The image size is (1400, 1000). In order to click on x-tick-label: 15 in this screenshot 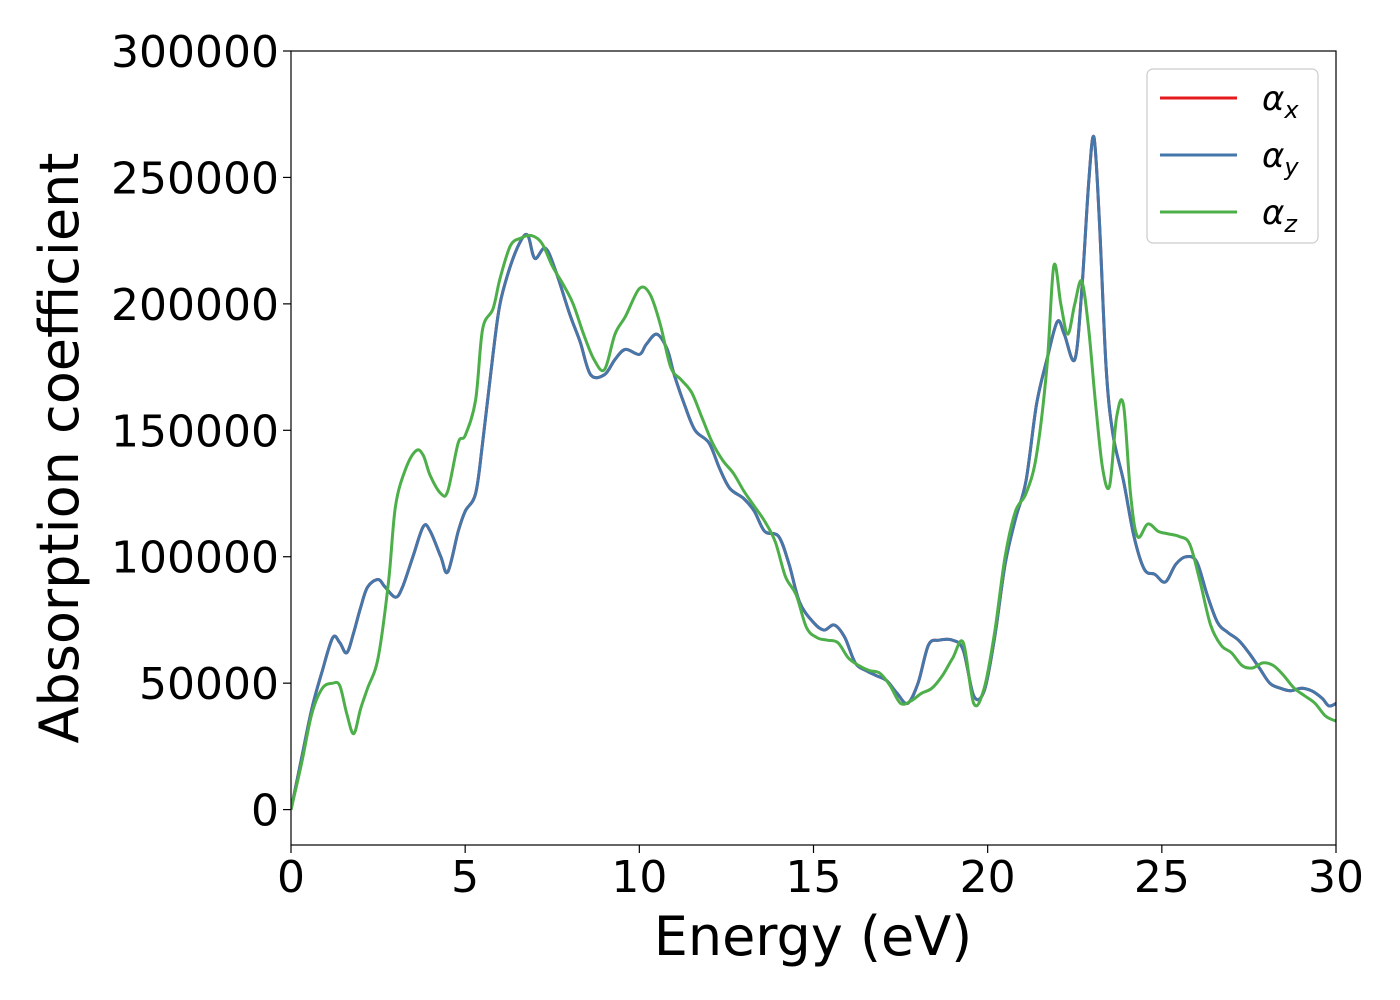, I will do `click(814, 877)`.